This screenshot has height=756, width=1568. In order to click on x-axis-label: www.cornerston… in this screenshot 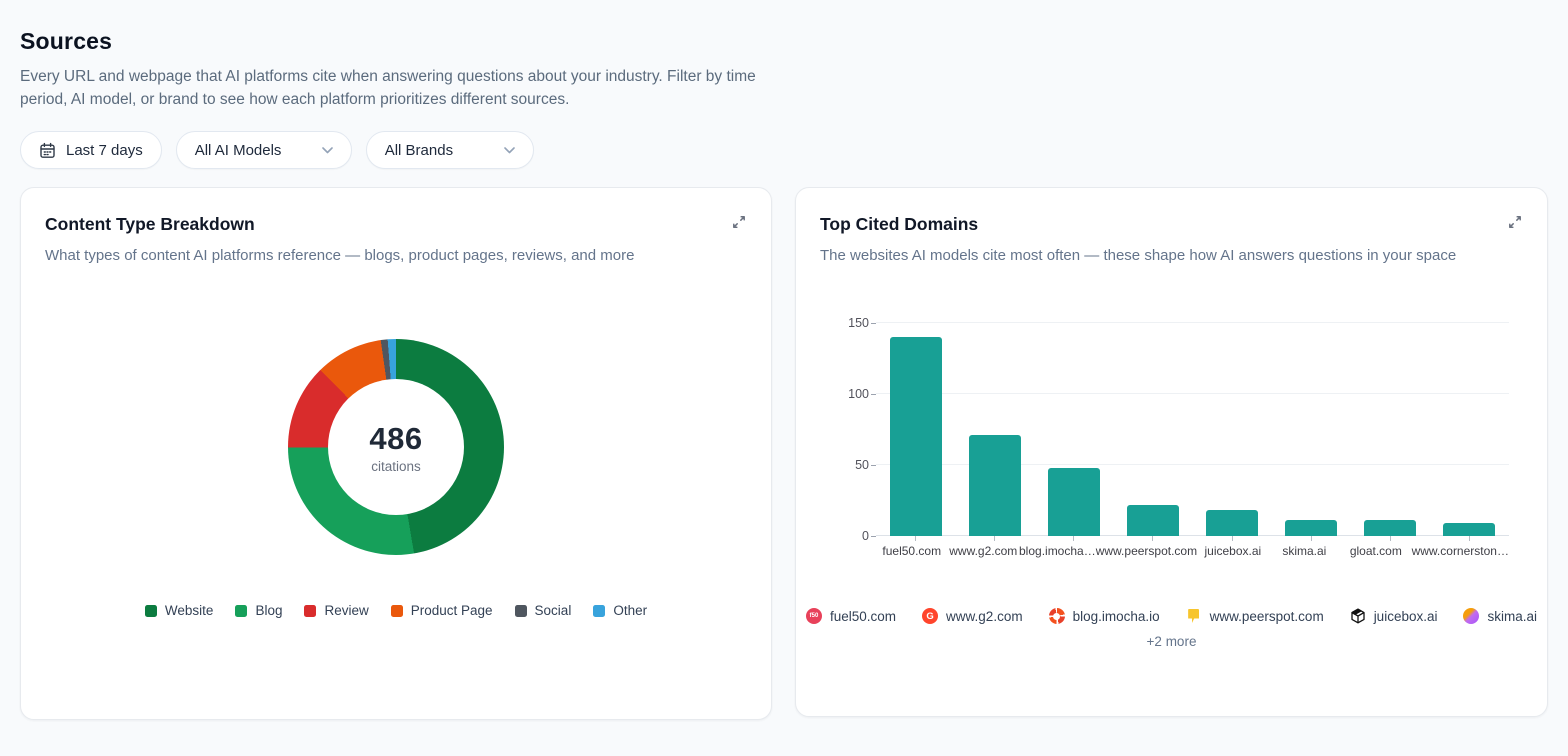, I will do `click(1460, 551)`.